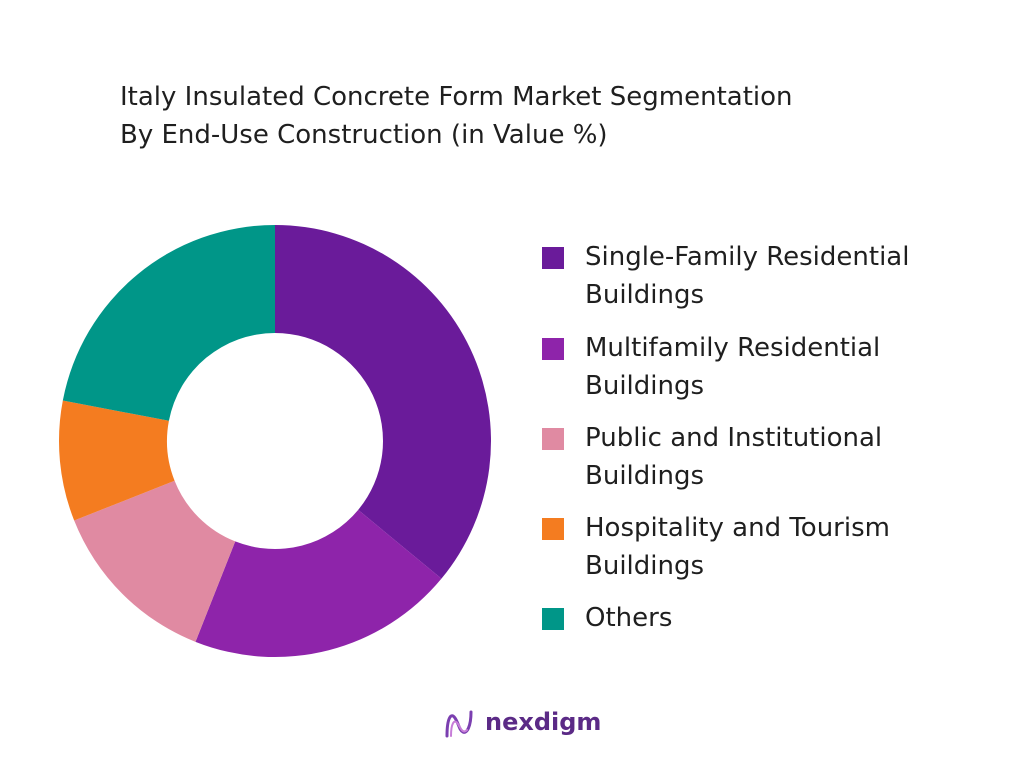 Image resolution: width=1024 pixels, height=768 pixels. What do you see at coordinates (629, 618) in the screenshot?
I see `legend-label: Others` at bounding box center [629, 618].